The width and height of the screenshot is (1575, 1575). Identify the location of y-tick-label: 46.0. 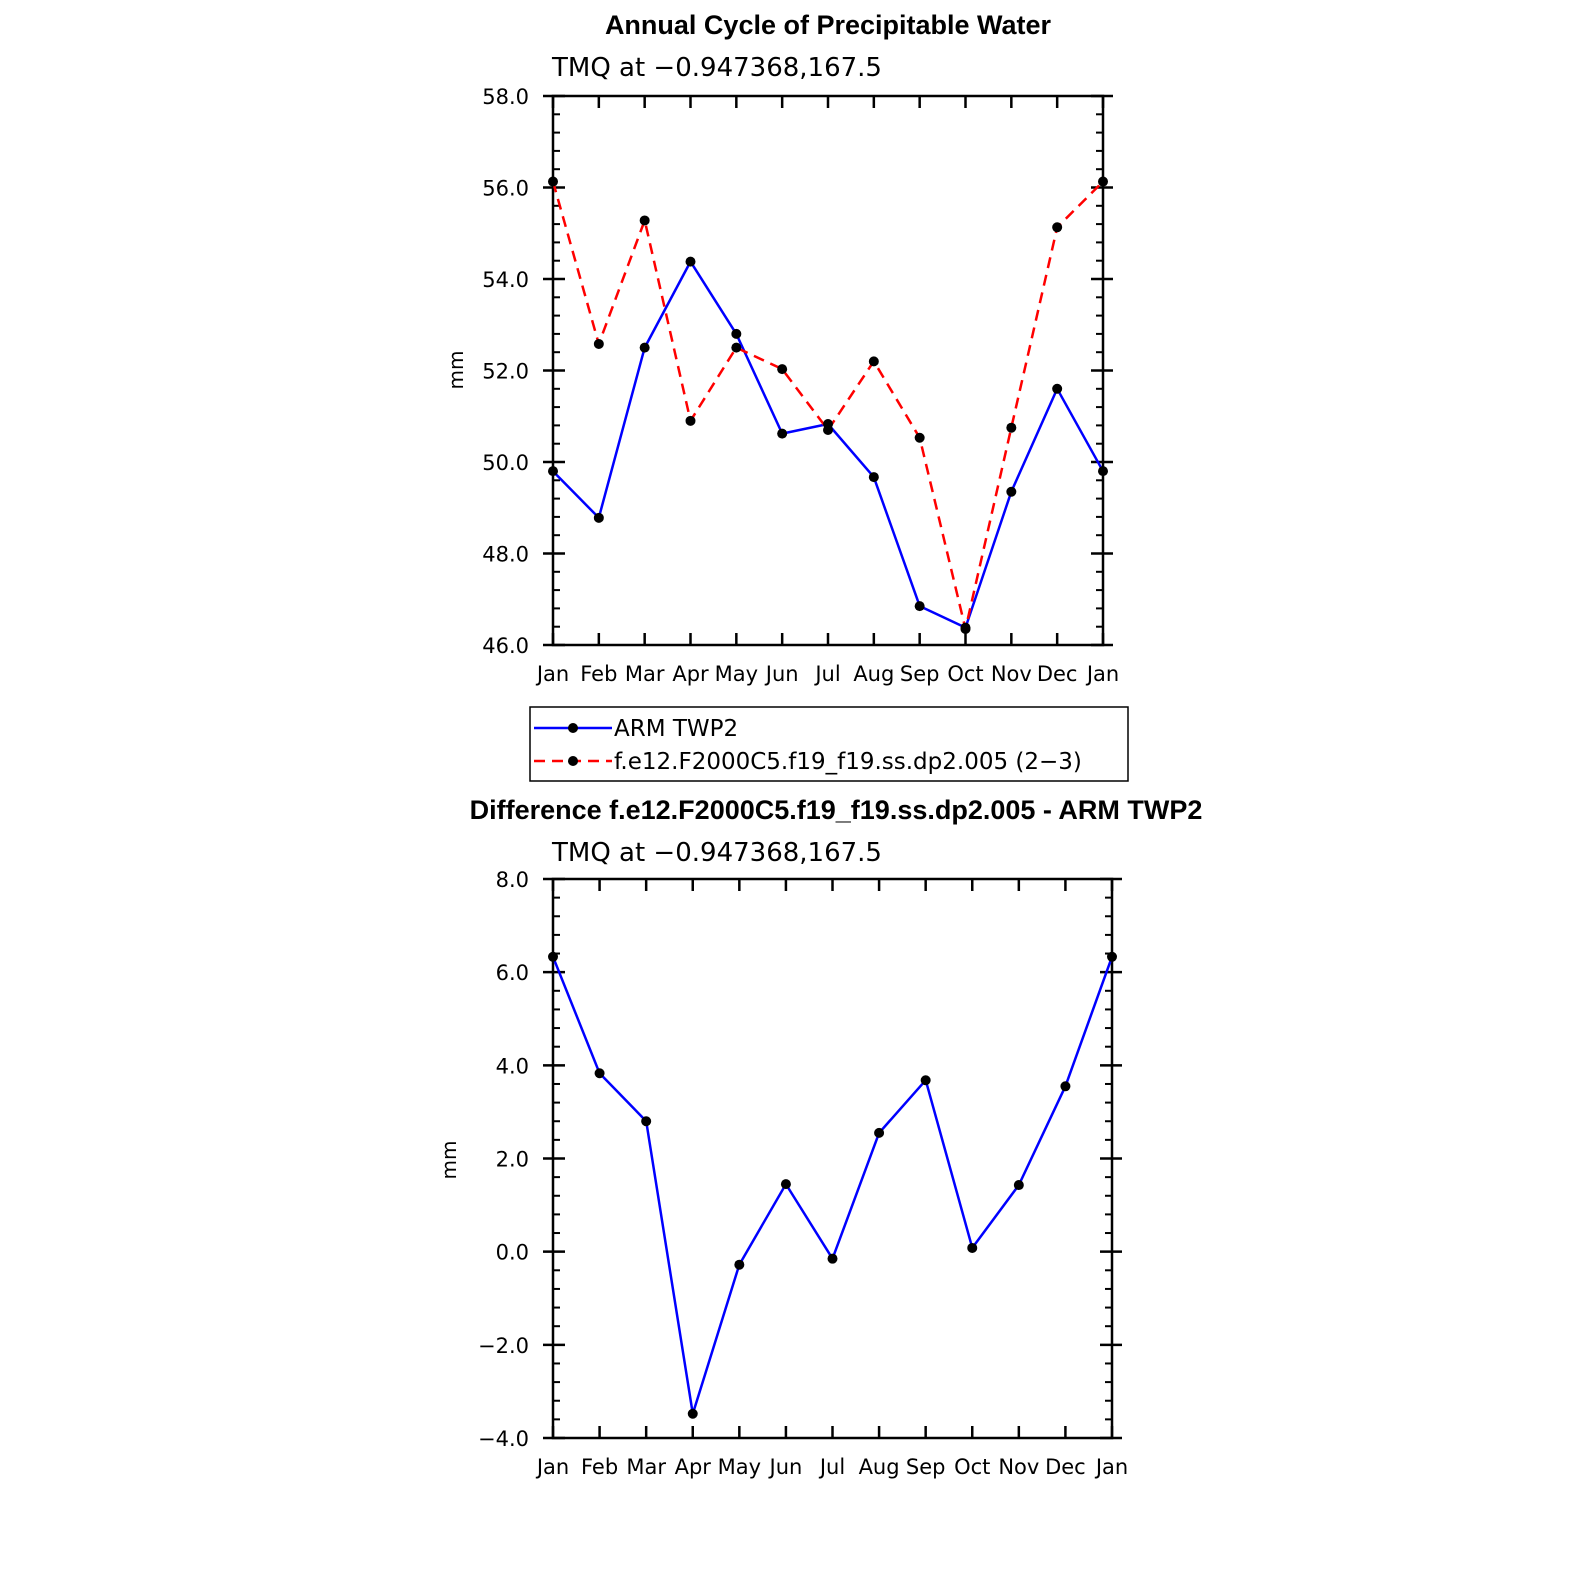
(505, 646).